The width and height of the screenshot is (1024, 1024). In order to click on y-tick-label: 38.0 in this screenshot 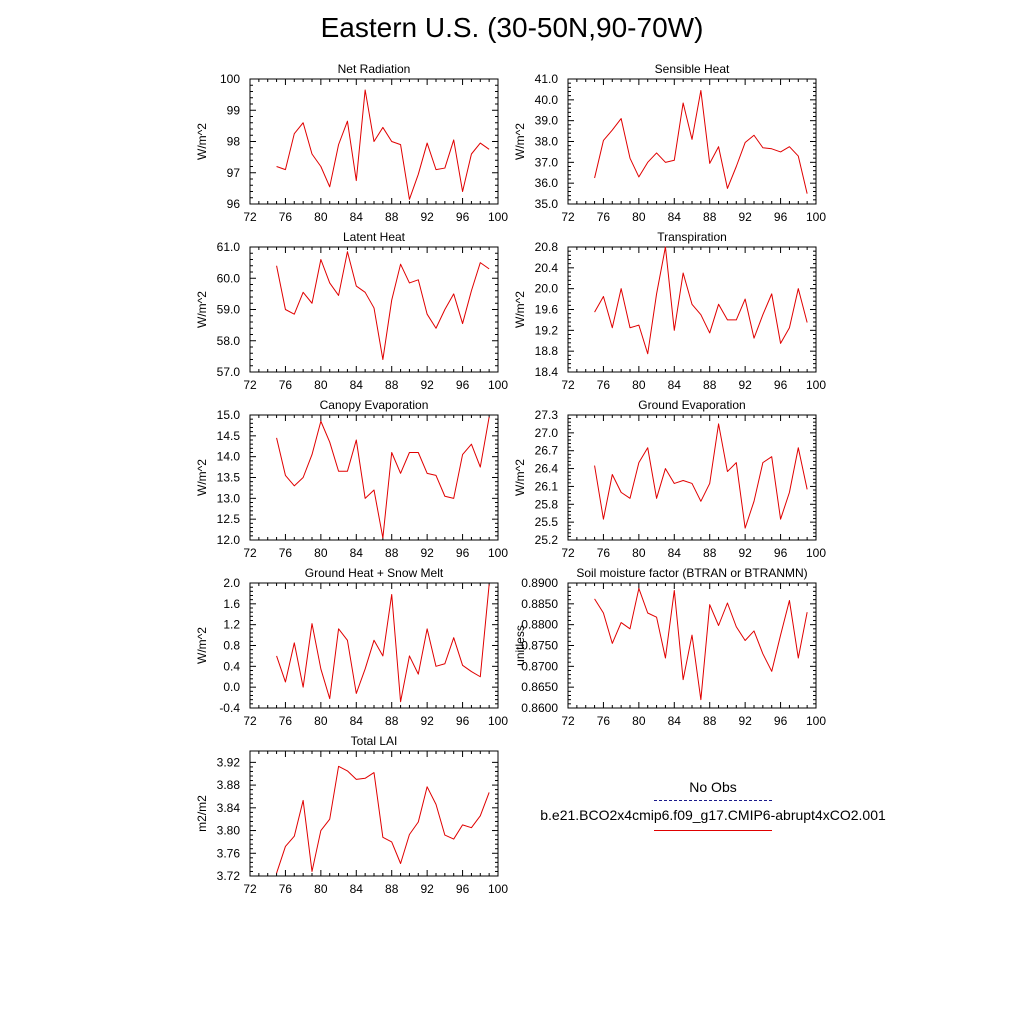, I will do `click(547, 142)`.